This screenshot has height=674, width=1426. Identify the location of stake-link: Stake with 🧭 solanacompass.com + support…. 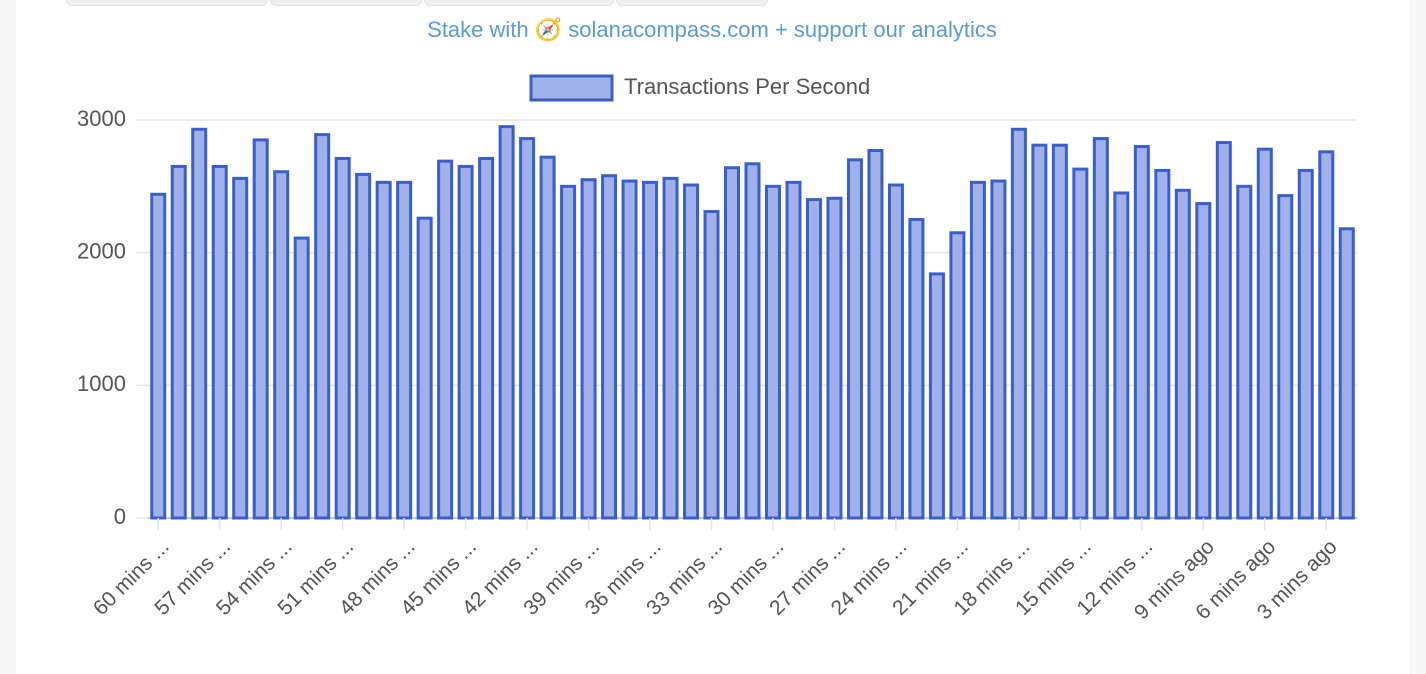
(712, 29).